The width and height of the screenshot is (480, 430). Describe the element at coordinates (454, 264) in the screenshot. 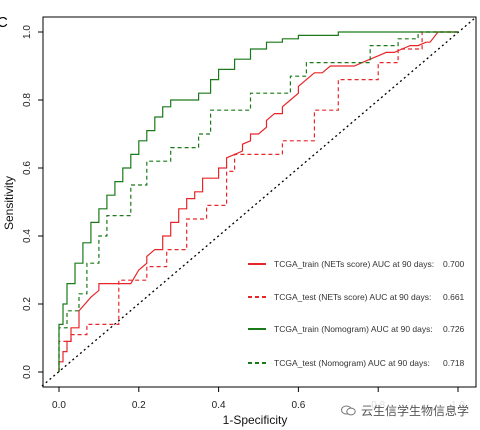

I see `legend-auc-value: 0.700` at that location.